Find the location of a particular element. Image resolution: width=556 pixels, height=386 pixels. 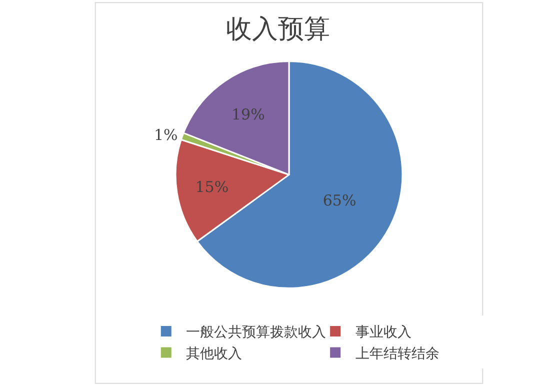

data-label: 65% is located at coordinates (339, 200).